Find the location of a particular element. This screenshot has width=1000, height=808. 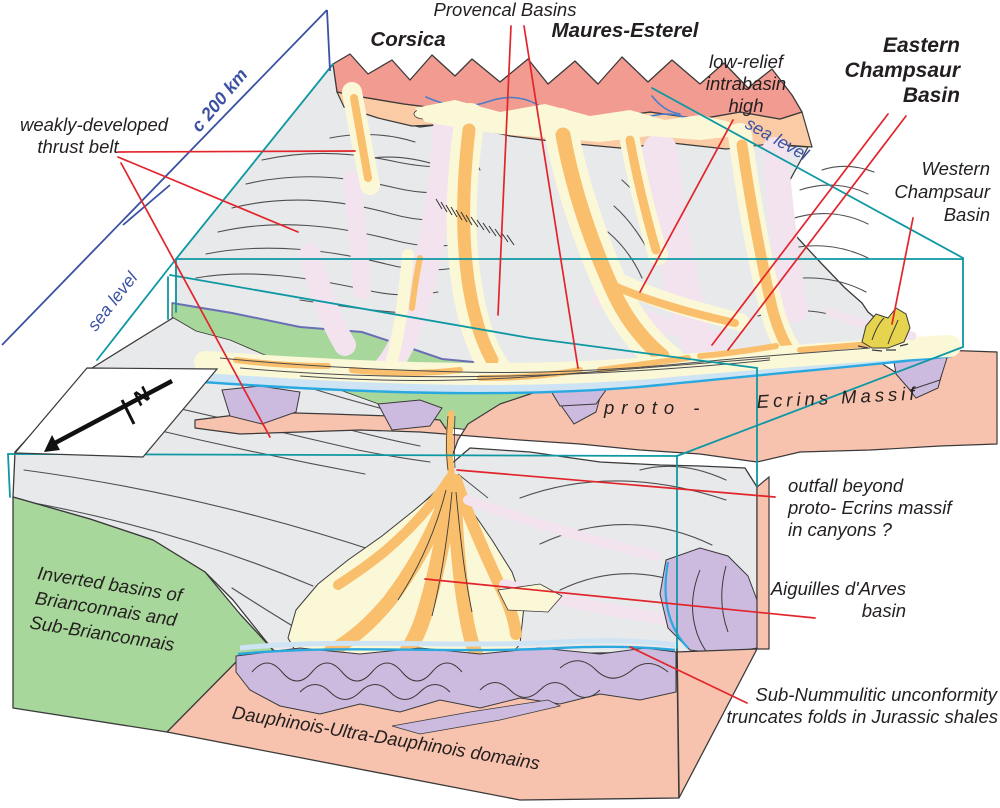

jurassic-shale-band is located at coordinates (456, 686).